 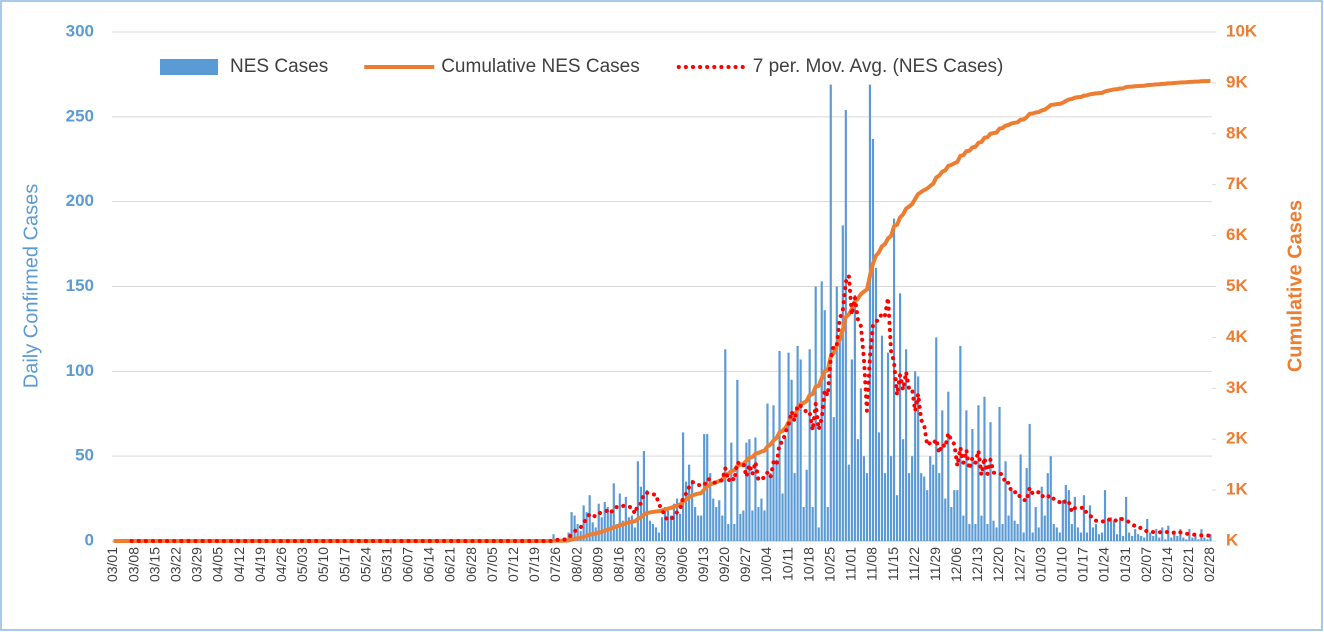 I want to click on y2-tick-label: 9K, so click(x=1237, y=81).